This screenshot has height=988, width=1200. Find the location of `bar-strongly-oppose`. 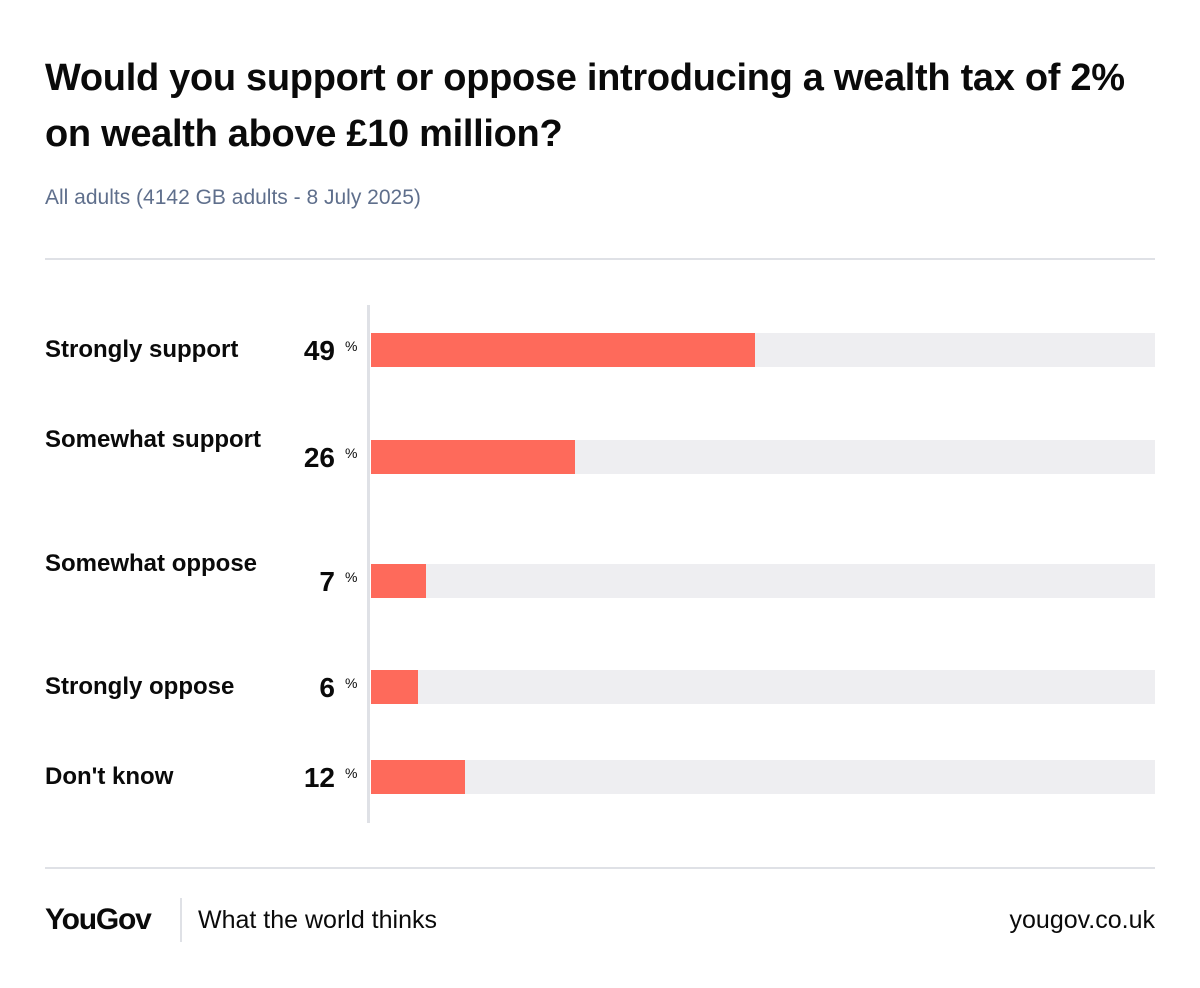

bar-strongly-oppose is located at coordinates (394, 687).